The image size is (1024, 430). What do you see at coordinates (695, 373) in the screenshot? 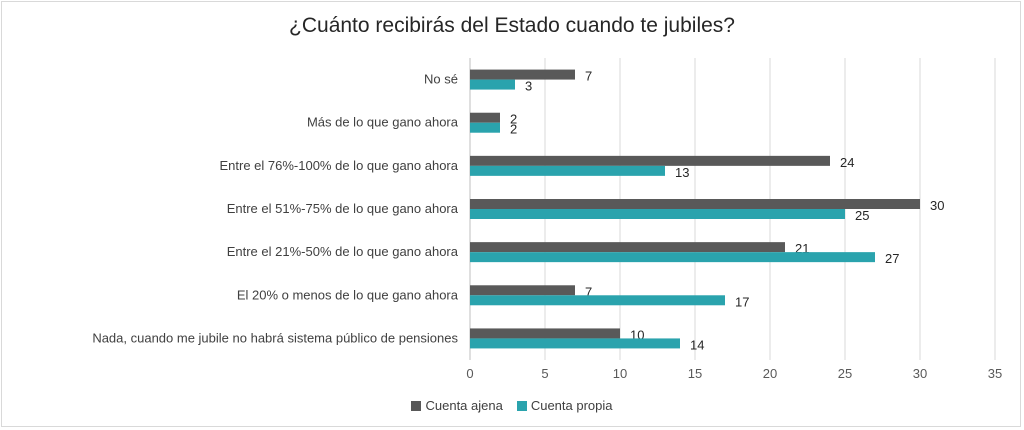
I see `x-tick-label-15: 15` at bounding box center [695, 373].